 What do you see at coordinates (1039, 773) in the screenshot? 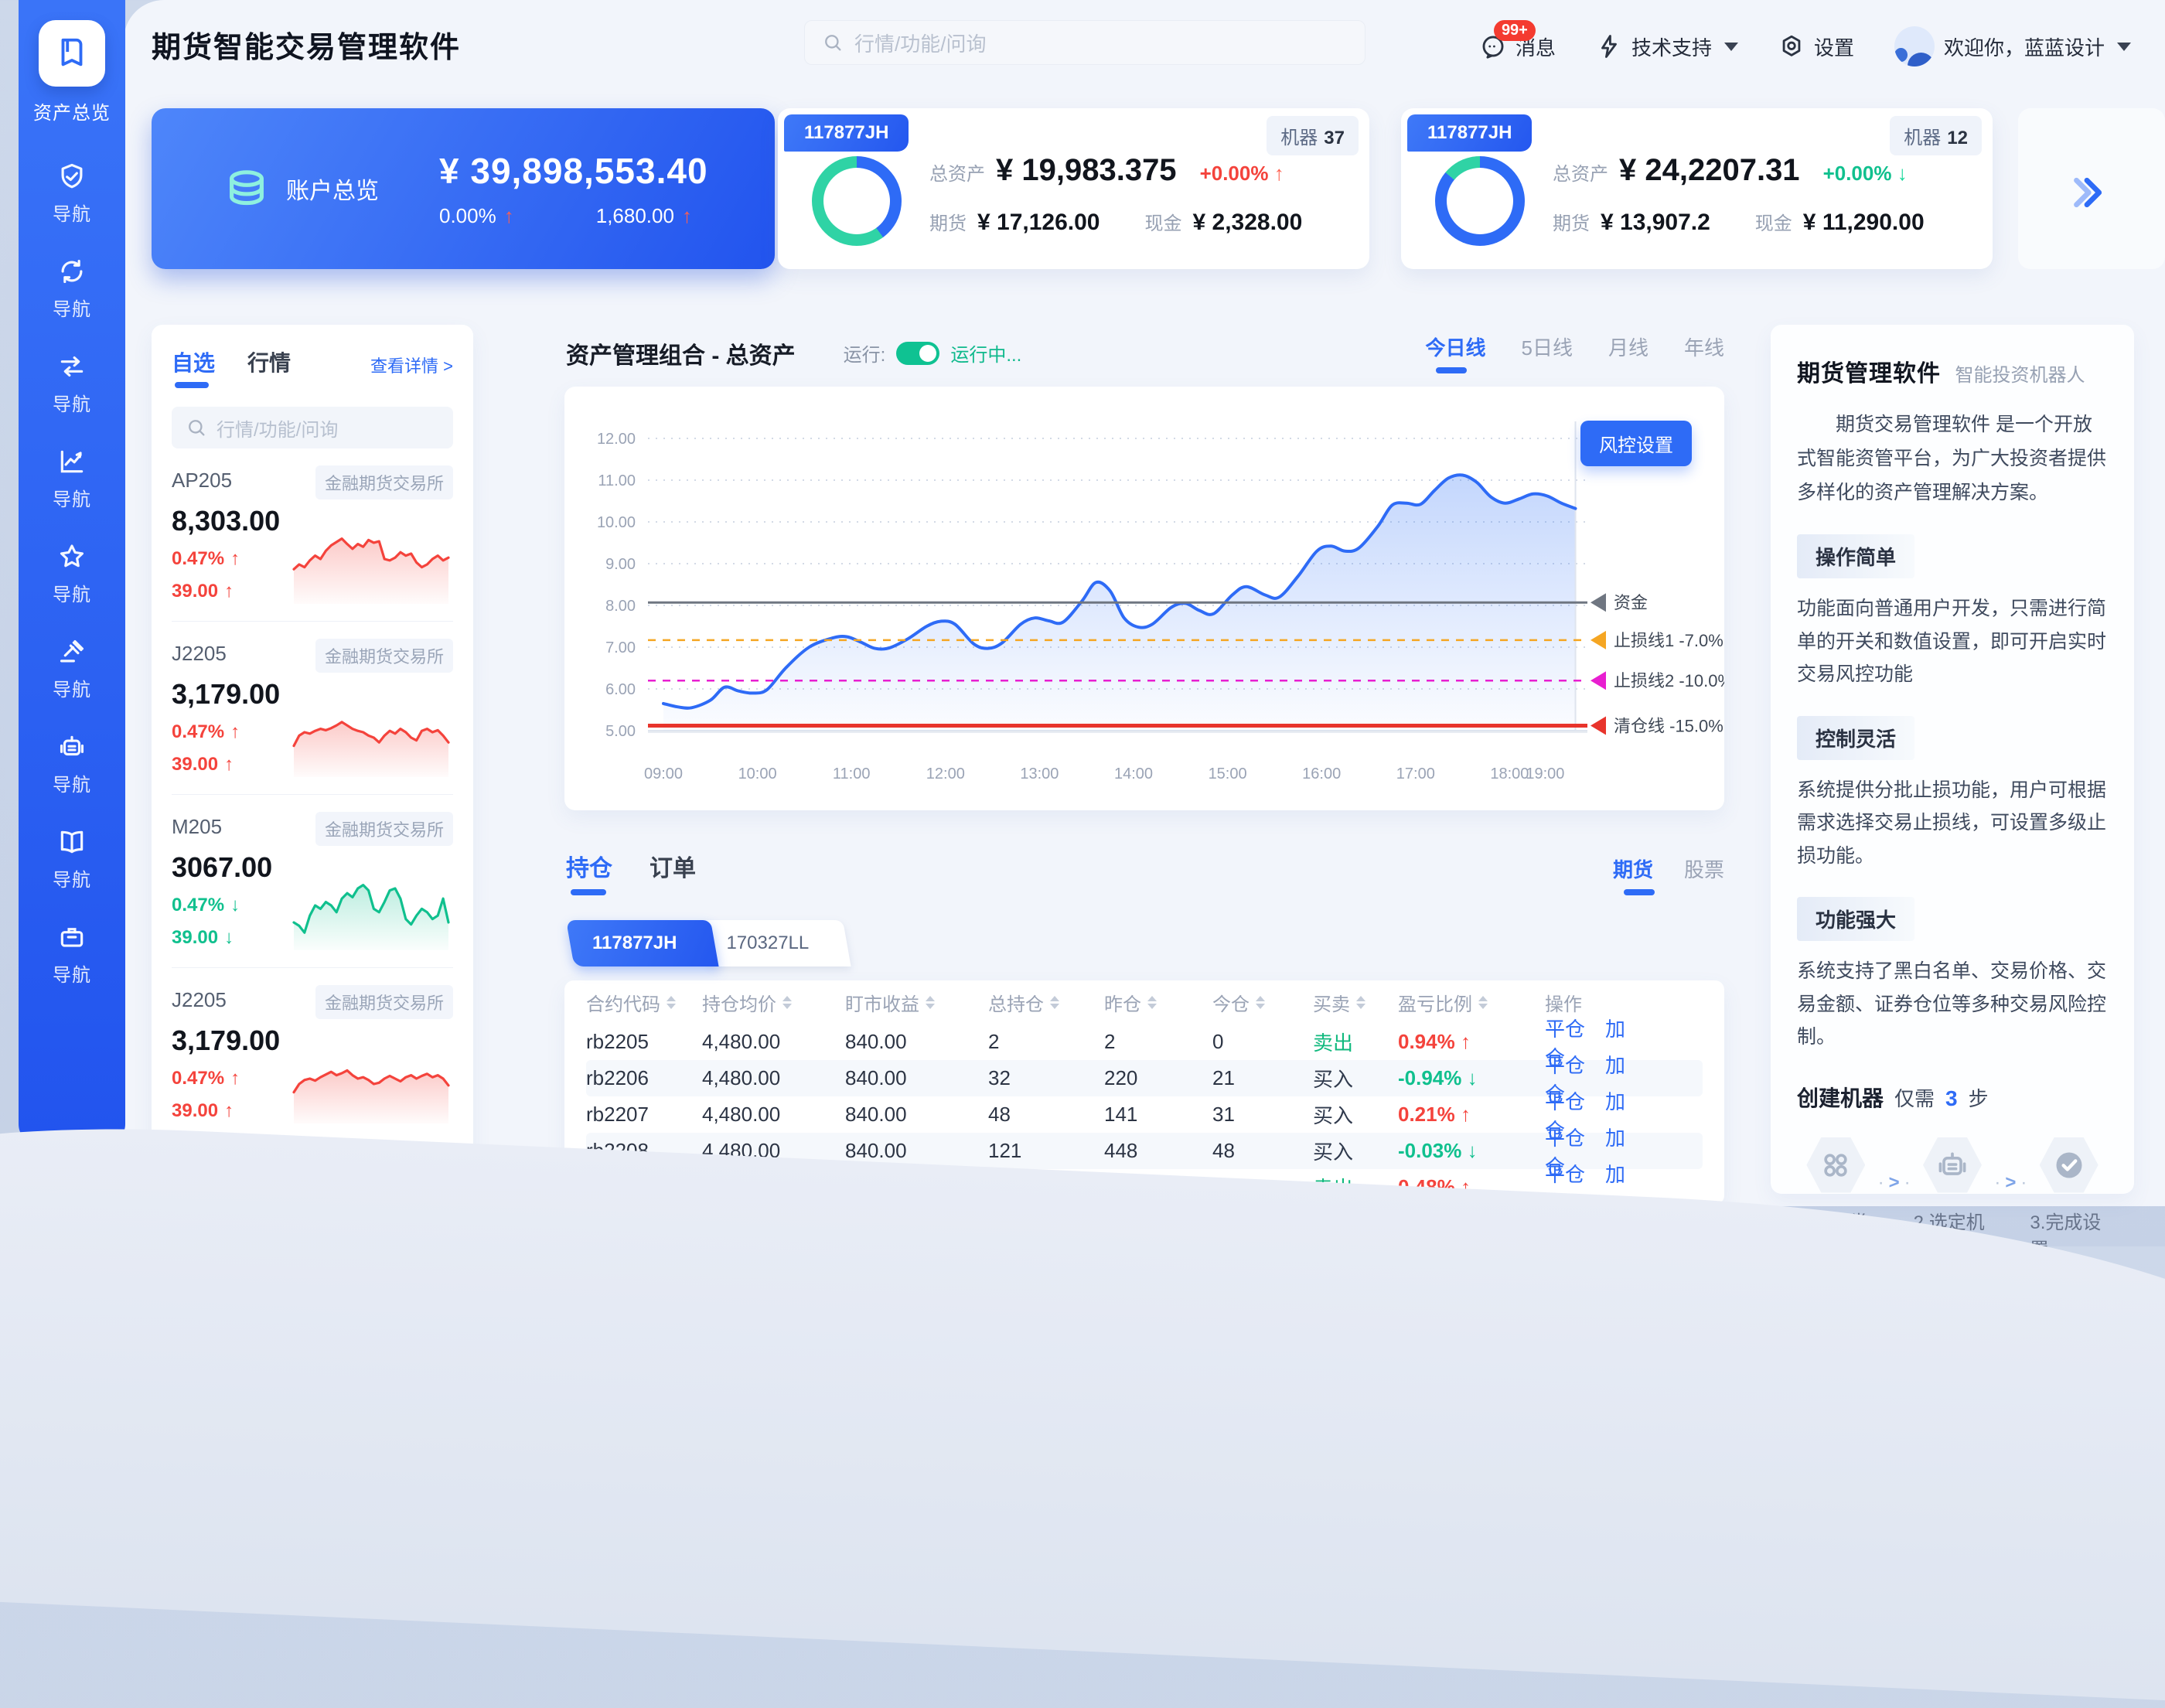
I see `svg-text: 13:00` at bounding box center [1039, 773].